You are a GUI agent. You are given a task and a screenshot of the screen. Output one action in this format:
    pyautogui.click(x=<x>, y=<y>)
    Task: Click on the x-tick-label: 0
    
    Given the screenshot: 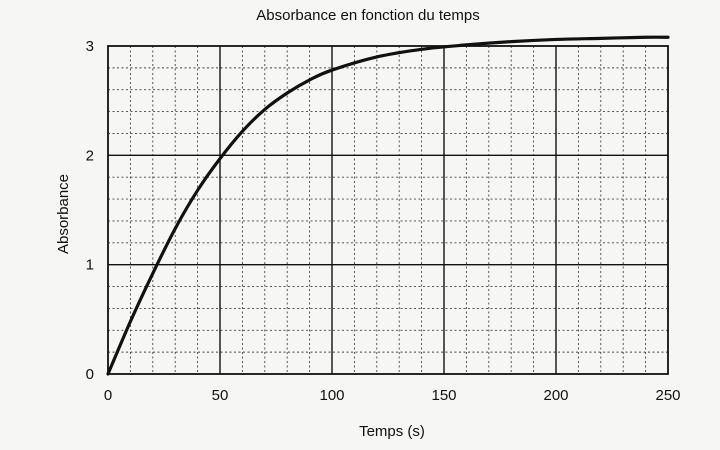 What is the action you would take?
    pyautogui.click(x=108, y=395)
    